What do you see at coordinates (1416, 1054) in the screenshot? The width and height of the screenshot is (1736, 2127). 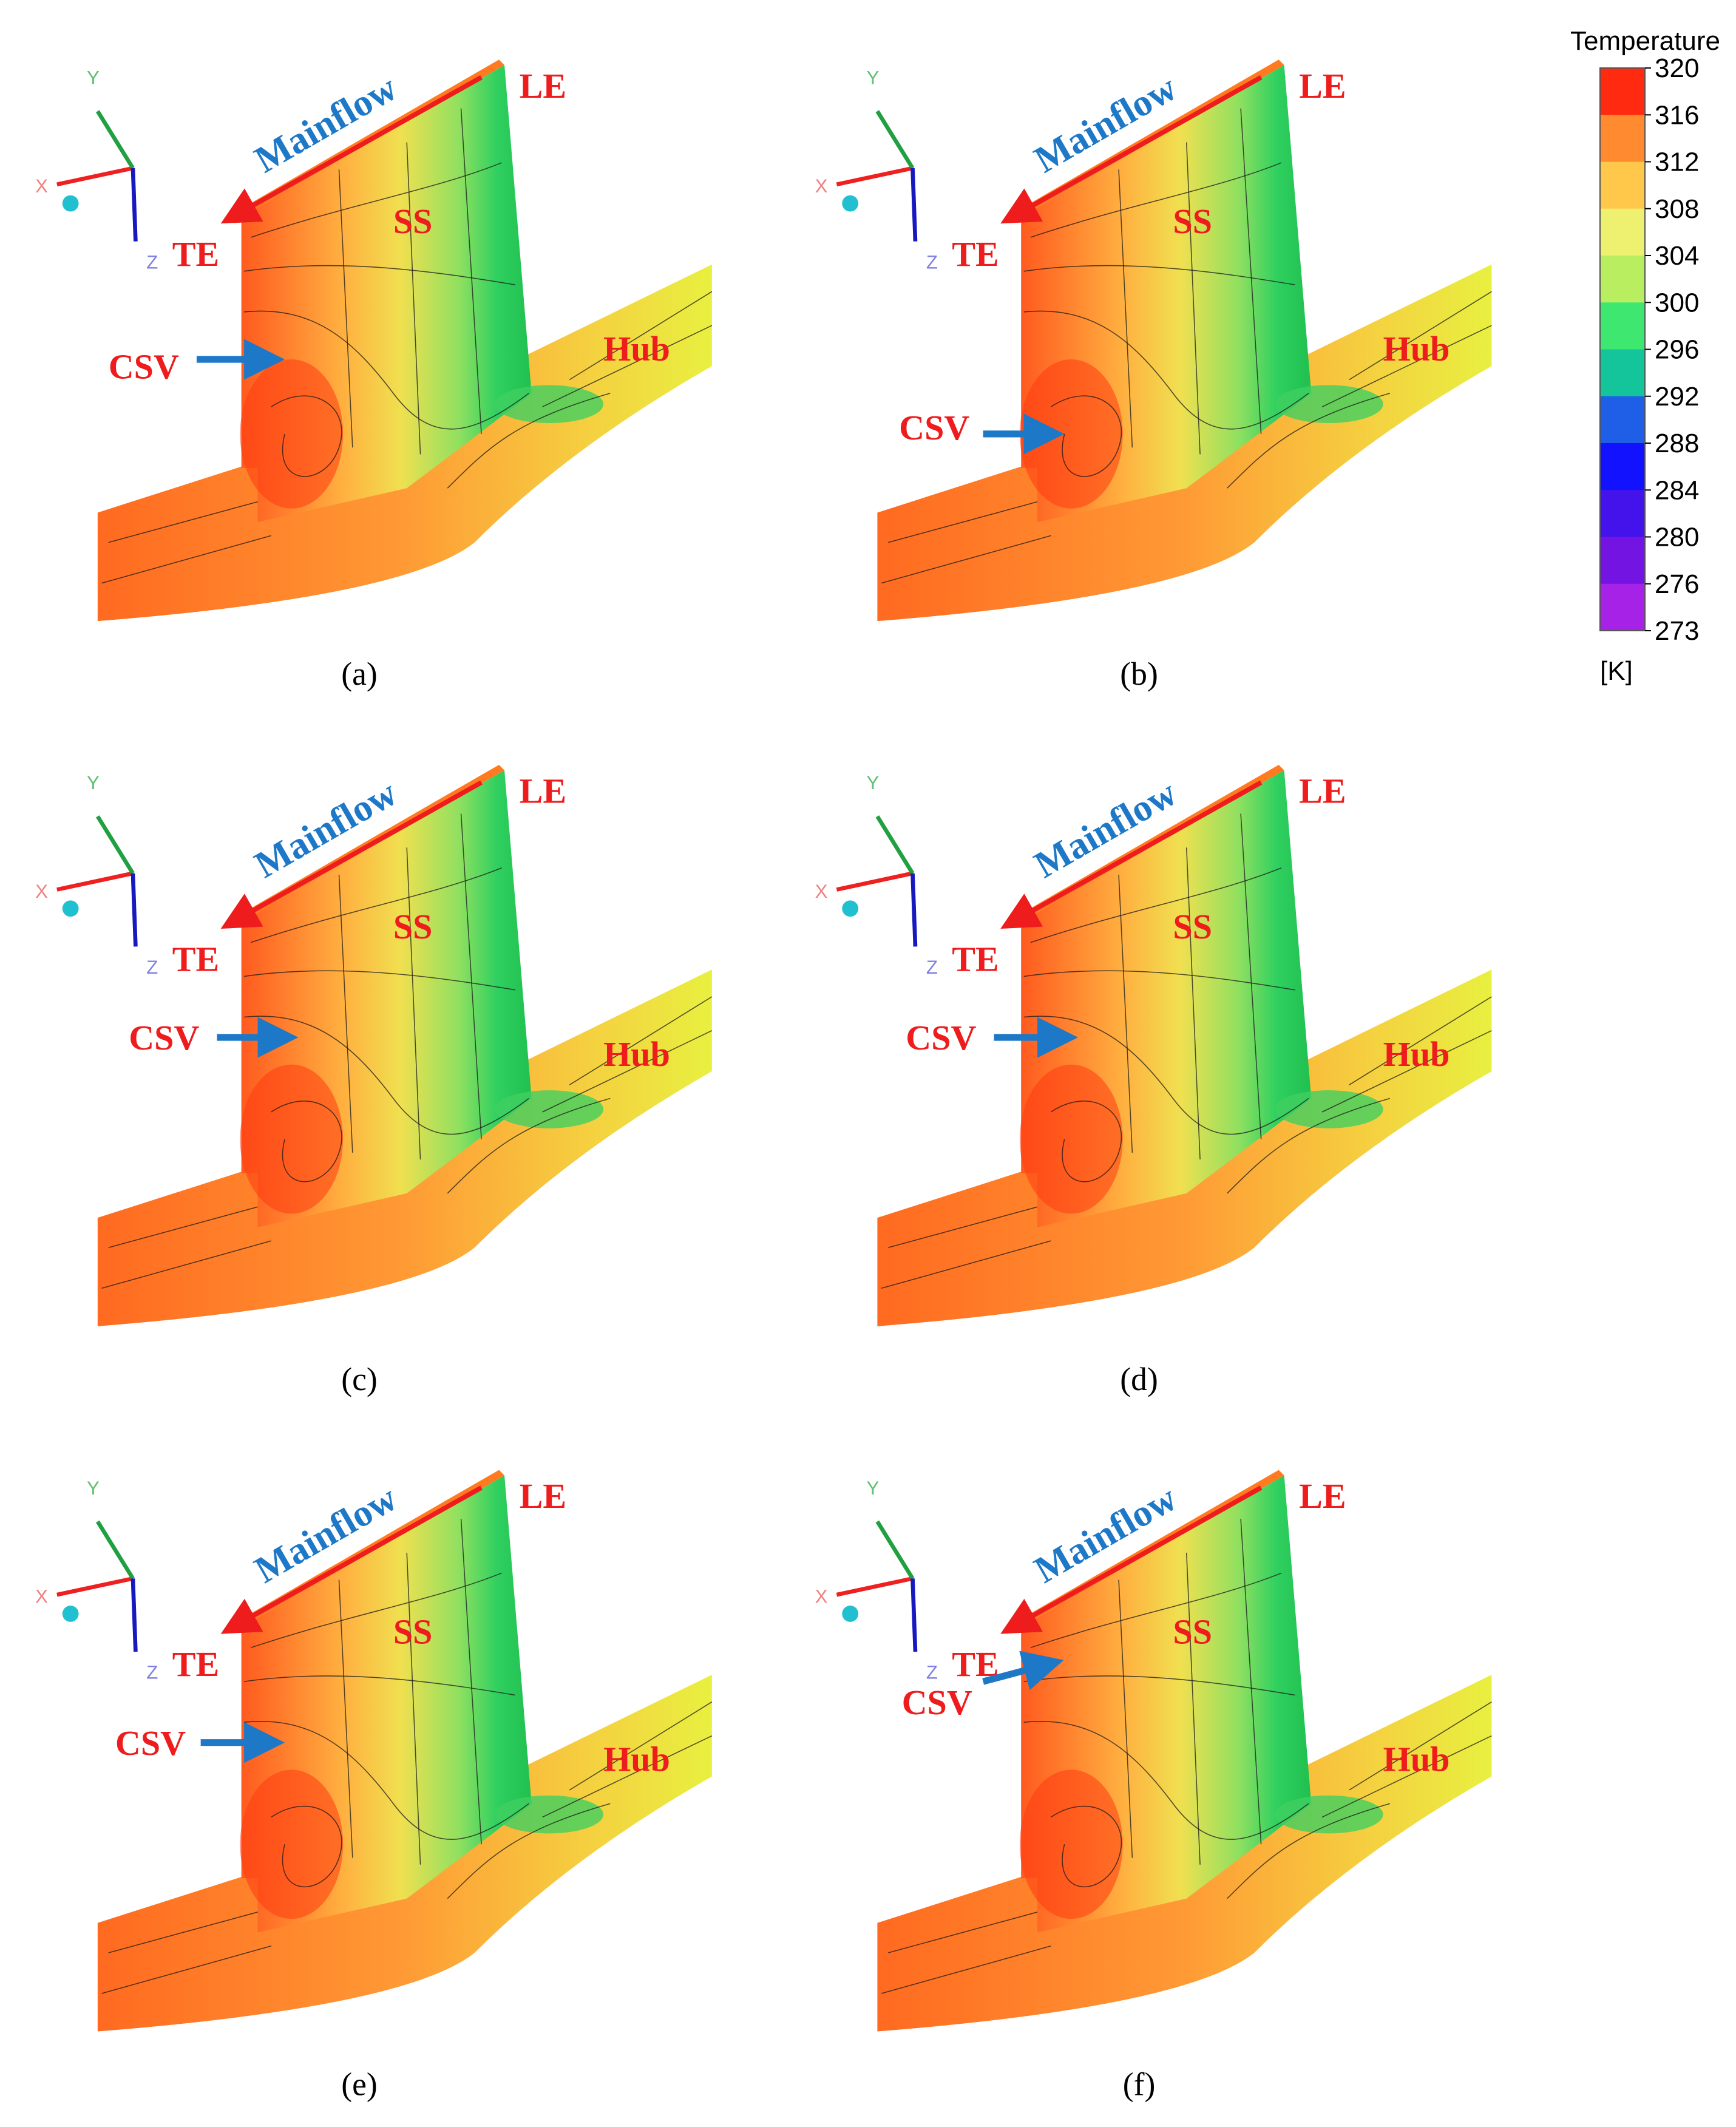 I see `hub-label: Hub` at bounding box center [1416, 1054].